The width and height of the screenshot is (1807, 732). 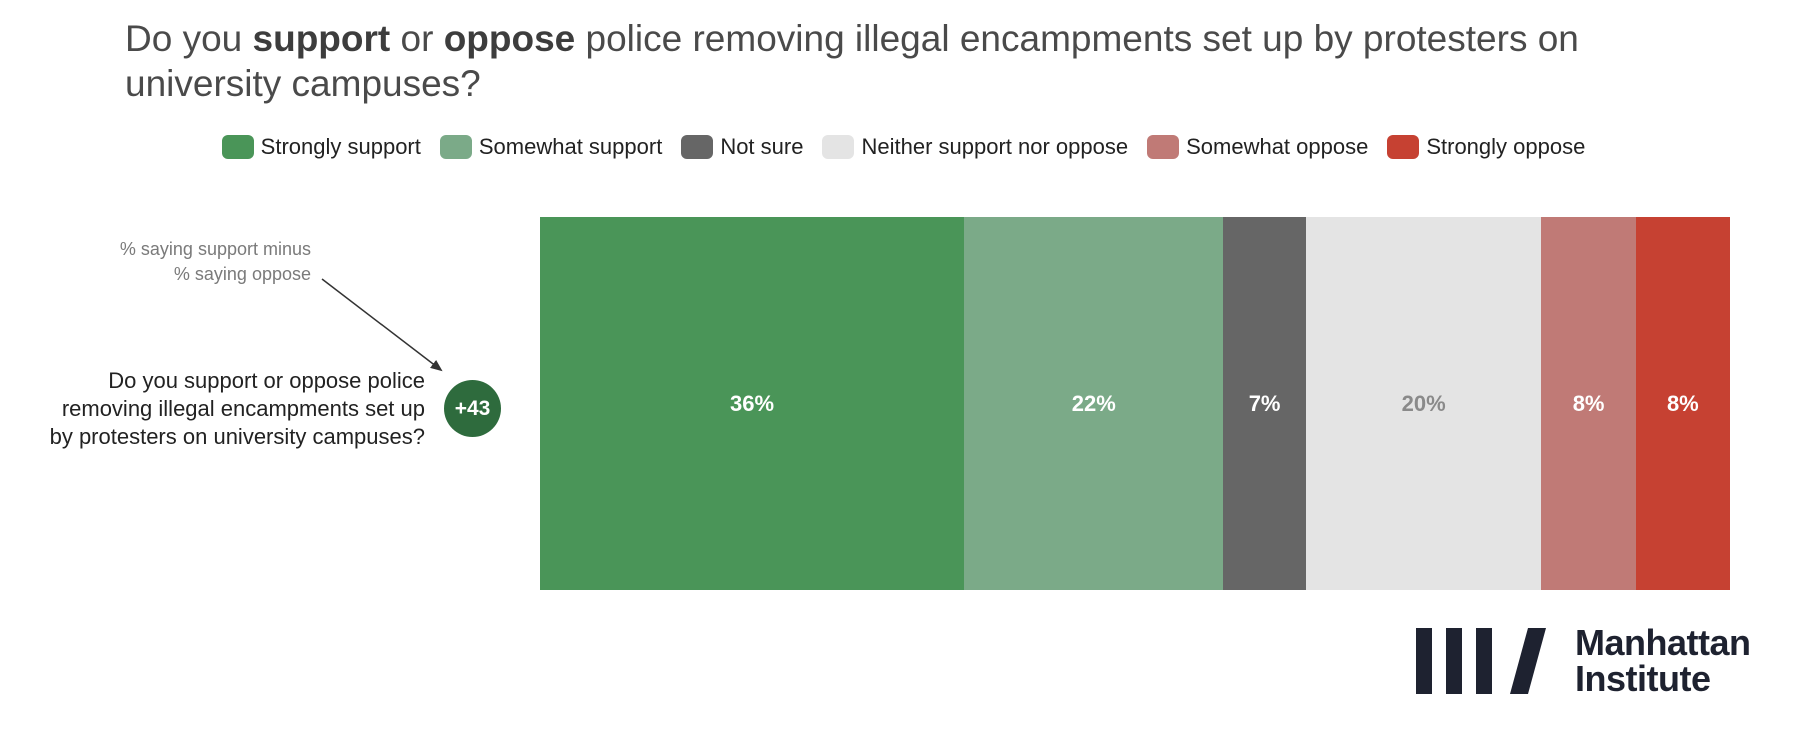 What do you see at coordinates (762, 146) in the screenshot?
I see `legend-label: Not sure` at bounding box center [762, 146].